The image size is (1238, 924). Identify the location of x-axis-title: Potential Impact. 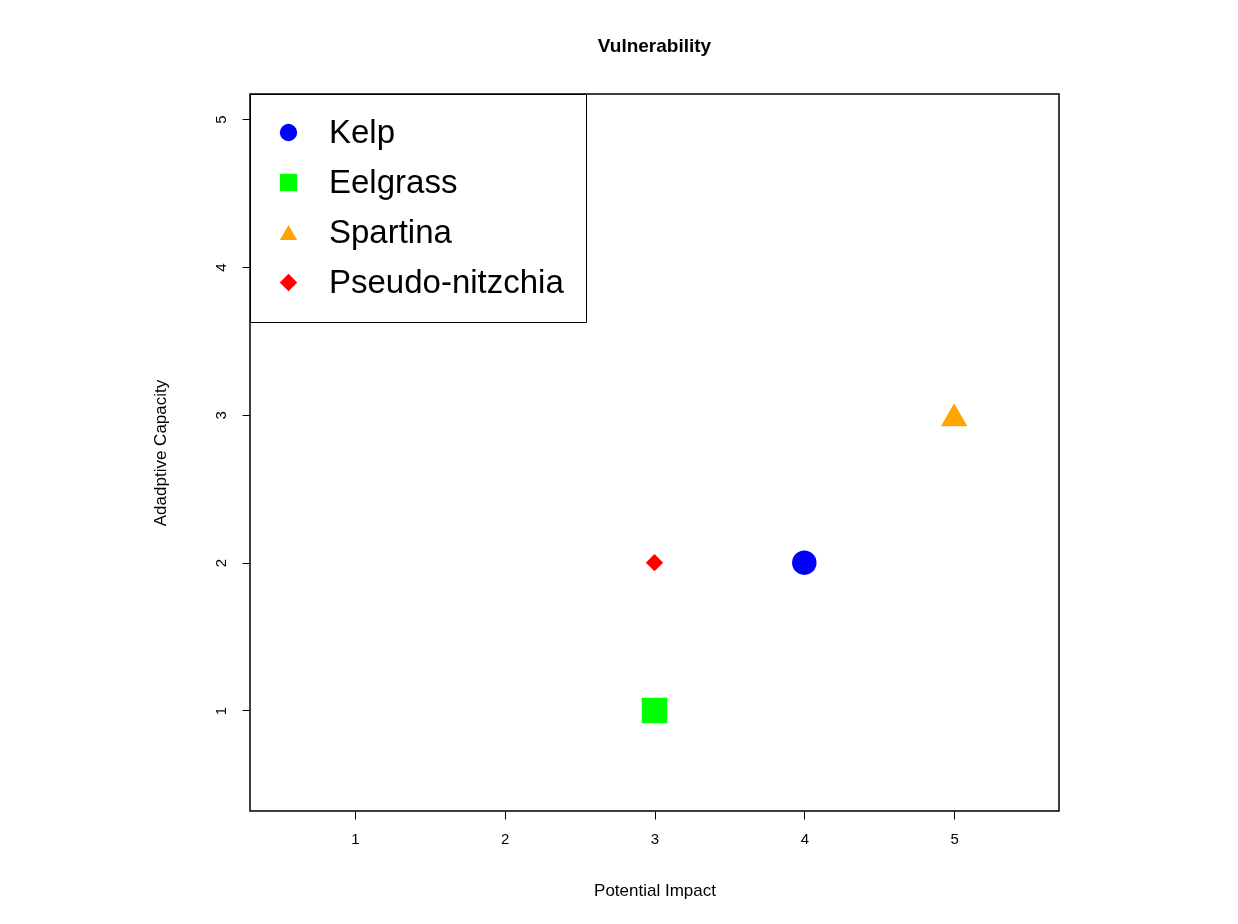
(655, 890).